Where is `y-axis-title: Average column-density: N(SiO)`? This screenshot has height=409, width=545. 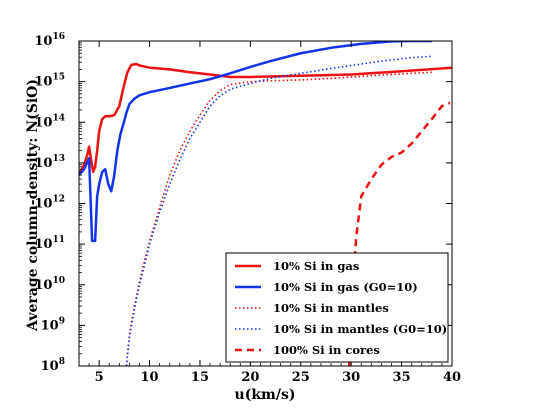 y-axis-title: Average column-density: N(SiO) is located at coordinates (33, 205).